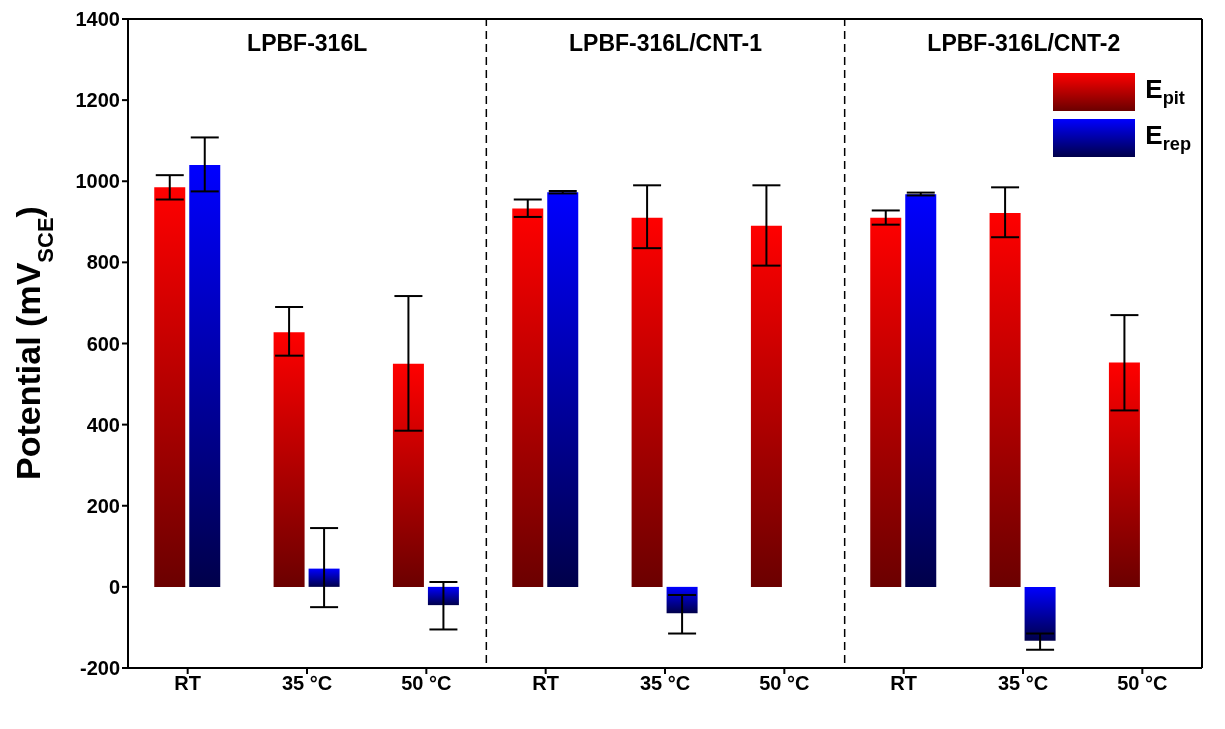  What do you see at coordinates (1024, 43) in the screenshot?
I see `annotation: LPBF-316L/CNT-2` at bounding box center [1024, 43].